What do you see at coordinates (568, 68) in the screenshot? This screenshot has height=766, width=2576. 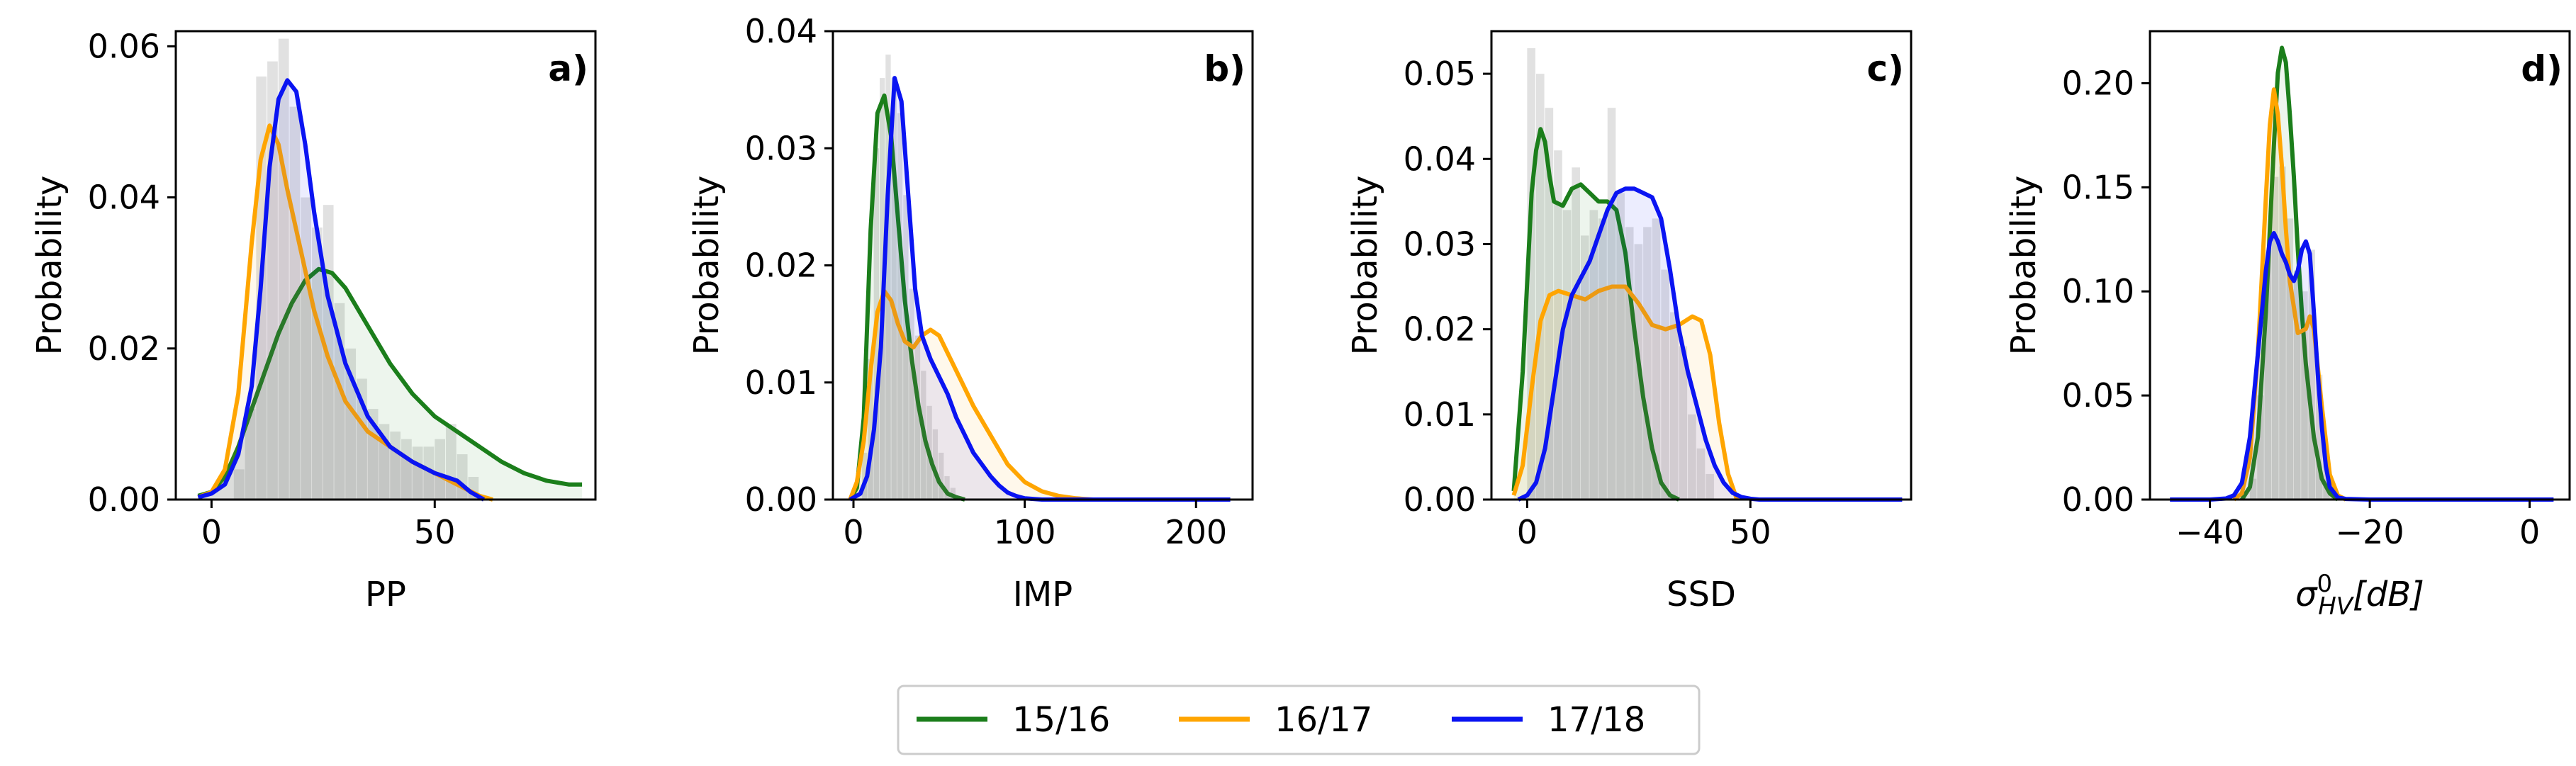 I see `panel-tag: a)` at bounding box center [568, 68].